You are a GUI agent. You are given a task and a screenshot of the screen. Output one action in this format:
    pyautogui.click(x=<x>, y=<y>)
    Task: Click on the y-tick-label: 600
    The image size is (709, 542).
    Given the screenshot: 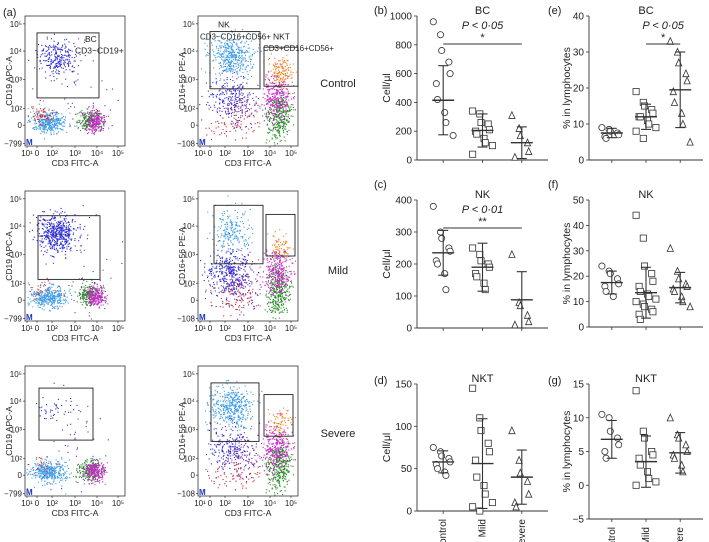 What is the action you would take?
    pyautogui.click(x=403, y=74)
    